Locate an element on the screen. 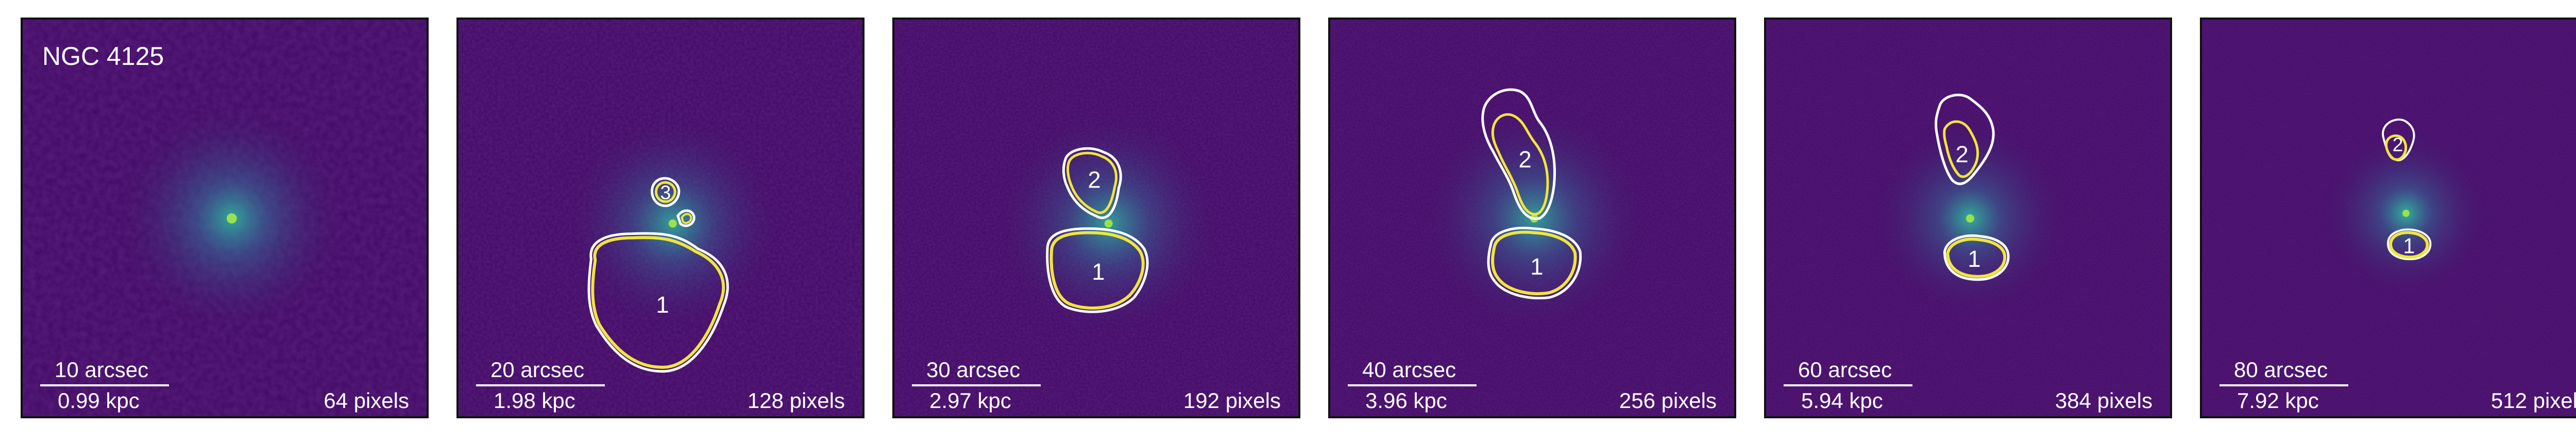 The height and width of the screenshot is (442, 2576). pixels-label: 64 pixels is located at coordinates (366, 400).